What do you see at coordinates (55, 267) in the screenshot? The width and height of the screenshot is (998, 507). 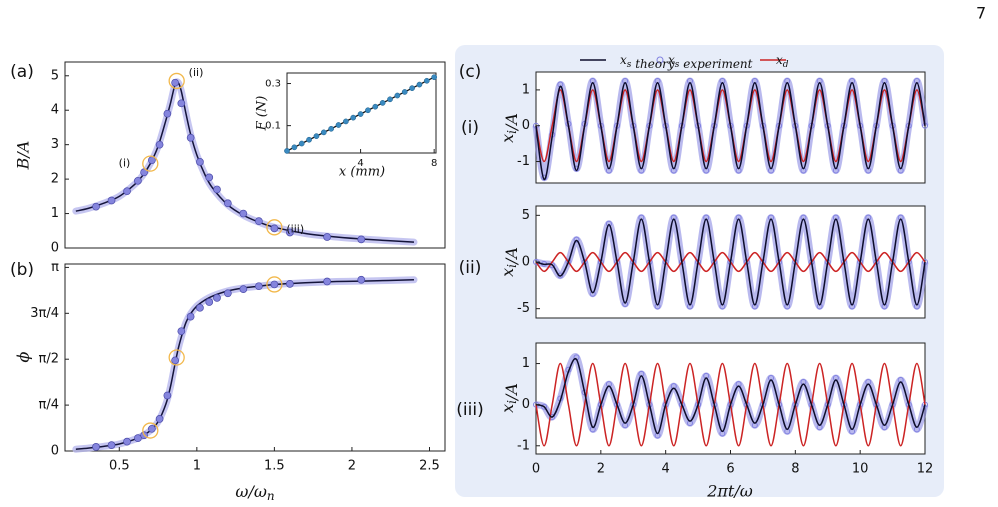 I see `y-tick-label: π` at bounding box center [55, 267].